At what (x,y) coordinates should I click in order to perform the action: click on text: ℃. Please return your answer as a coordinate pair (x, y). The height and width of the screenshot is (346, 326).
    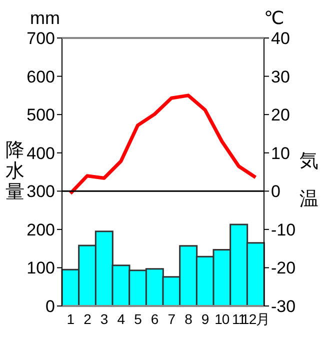
    Looking at the image, I should click on (274, 18).